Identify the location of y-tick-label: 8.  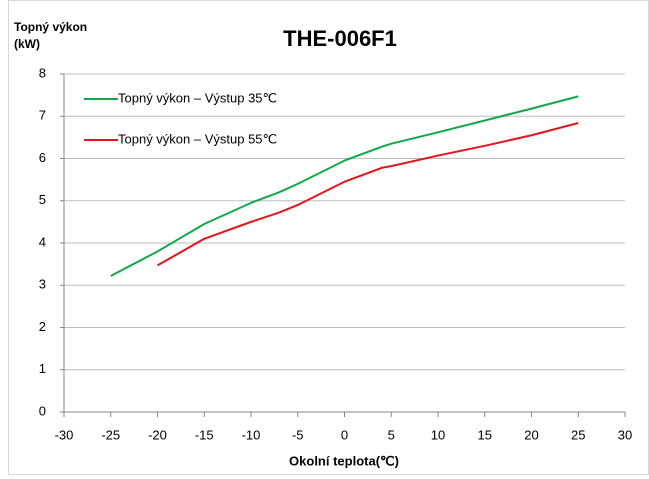
(42, 72).